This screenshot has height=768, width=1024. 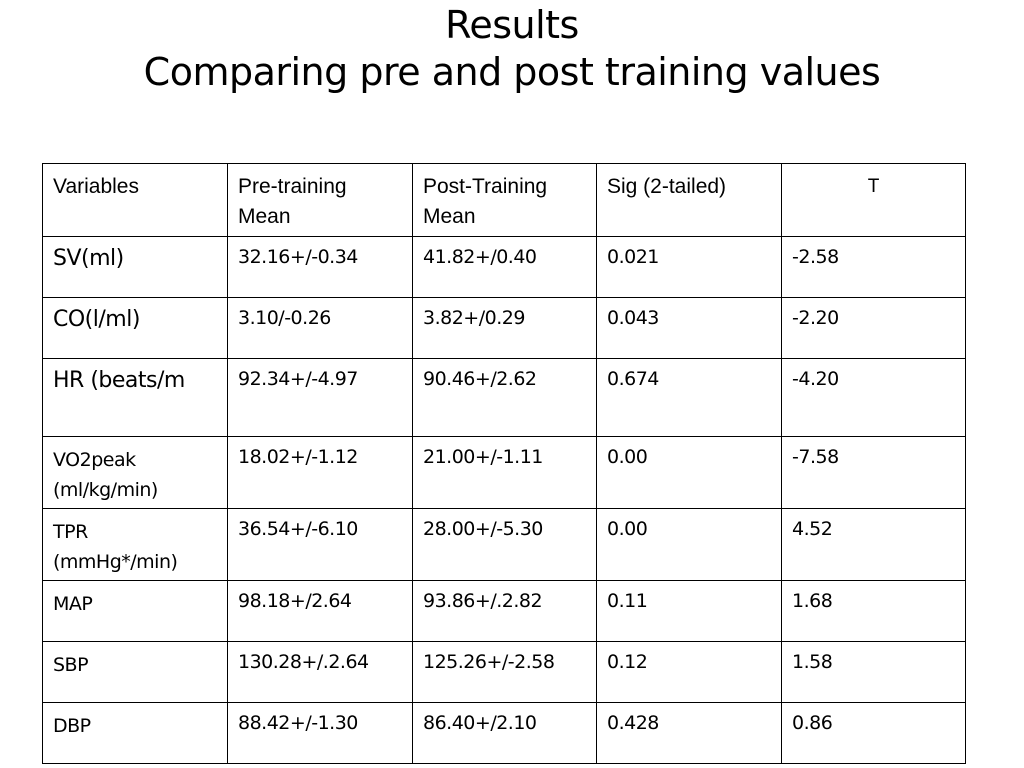 I want to click on title-line-1: Results, so click(x=512, y=25).